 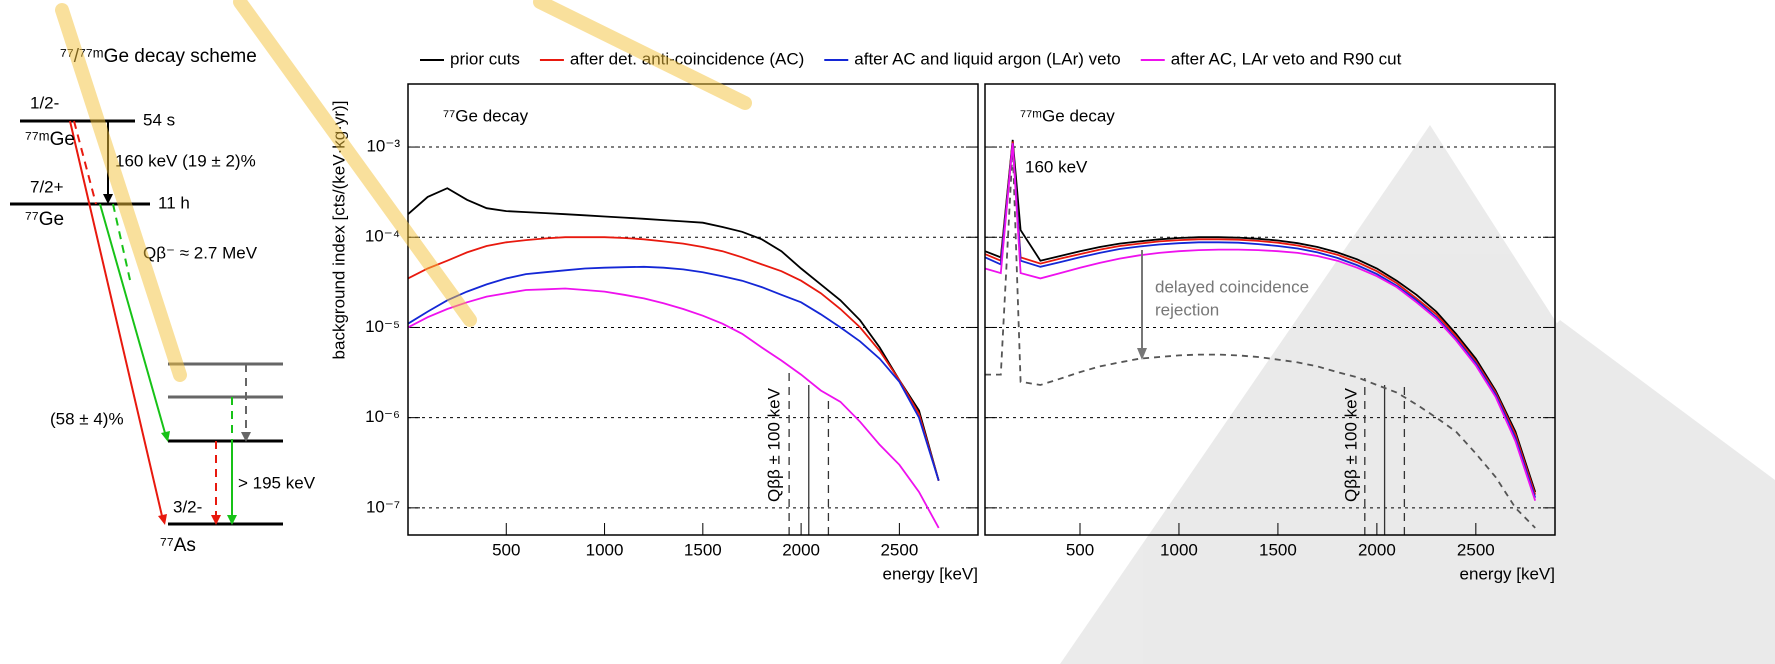 What do you see at coordinates (50, 139) in the screenshot?
I see `nucleus: ⁷⁷ᵐGe` at bounding box center [50, 139].